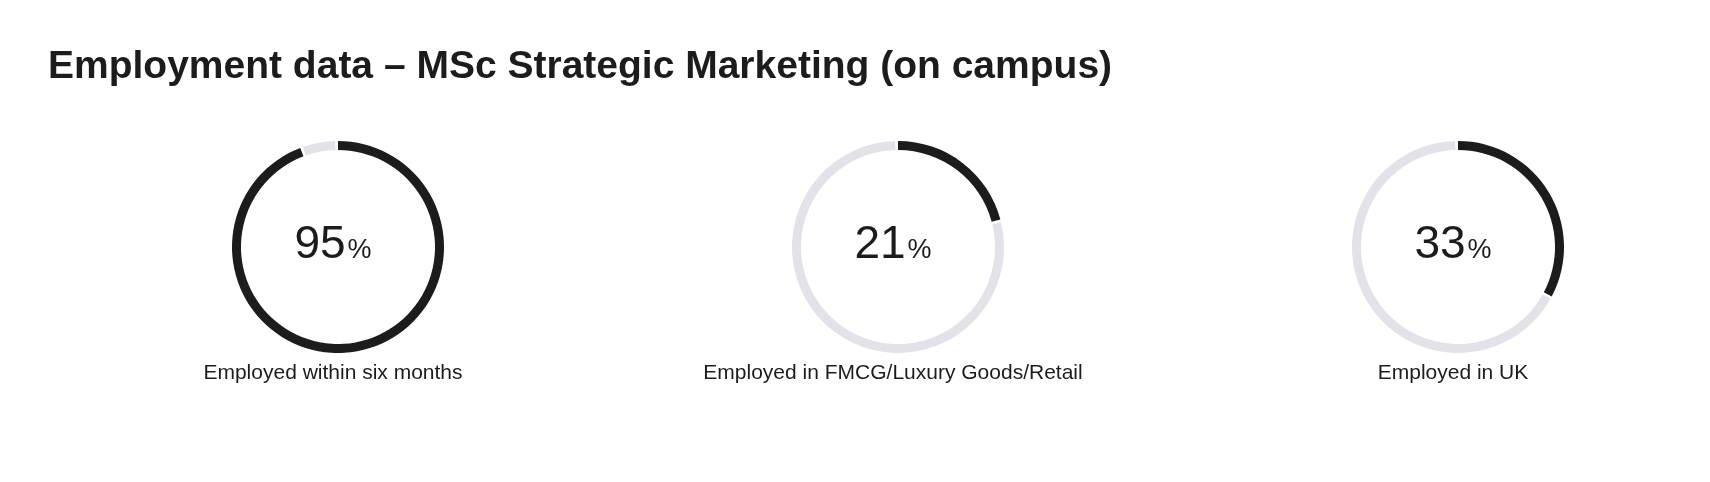  Describe the element at coordinates (893, 371) in the screenshot. I see `text: Employed in FMCG/Luxury Goods/Retail` at that location.